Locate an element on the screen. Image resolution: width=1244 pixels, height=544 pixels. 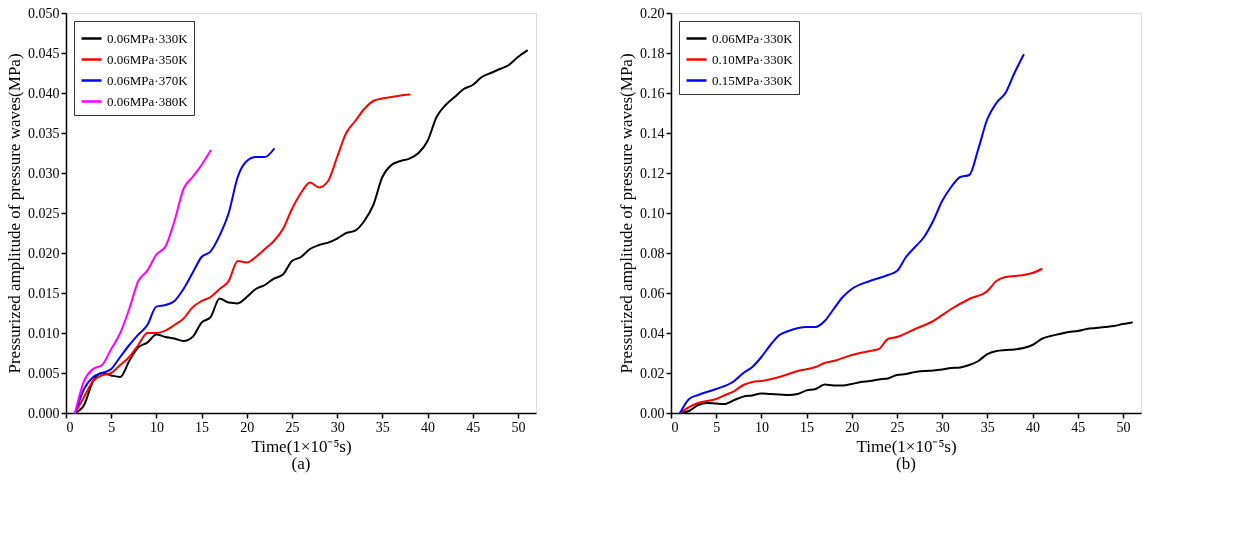
y-tick-label: 0.14 is located at coordinates (652, 133).